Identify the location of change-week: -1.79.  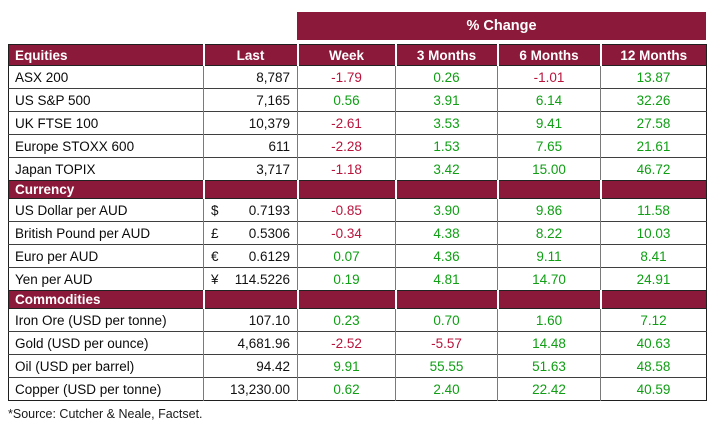
(346, 77).